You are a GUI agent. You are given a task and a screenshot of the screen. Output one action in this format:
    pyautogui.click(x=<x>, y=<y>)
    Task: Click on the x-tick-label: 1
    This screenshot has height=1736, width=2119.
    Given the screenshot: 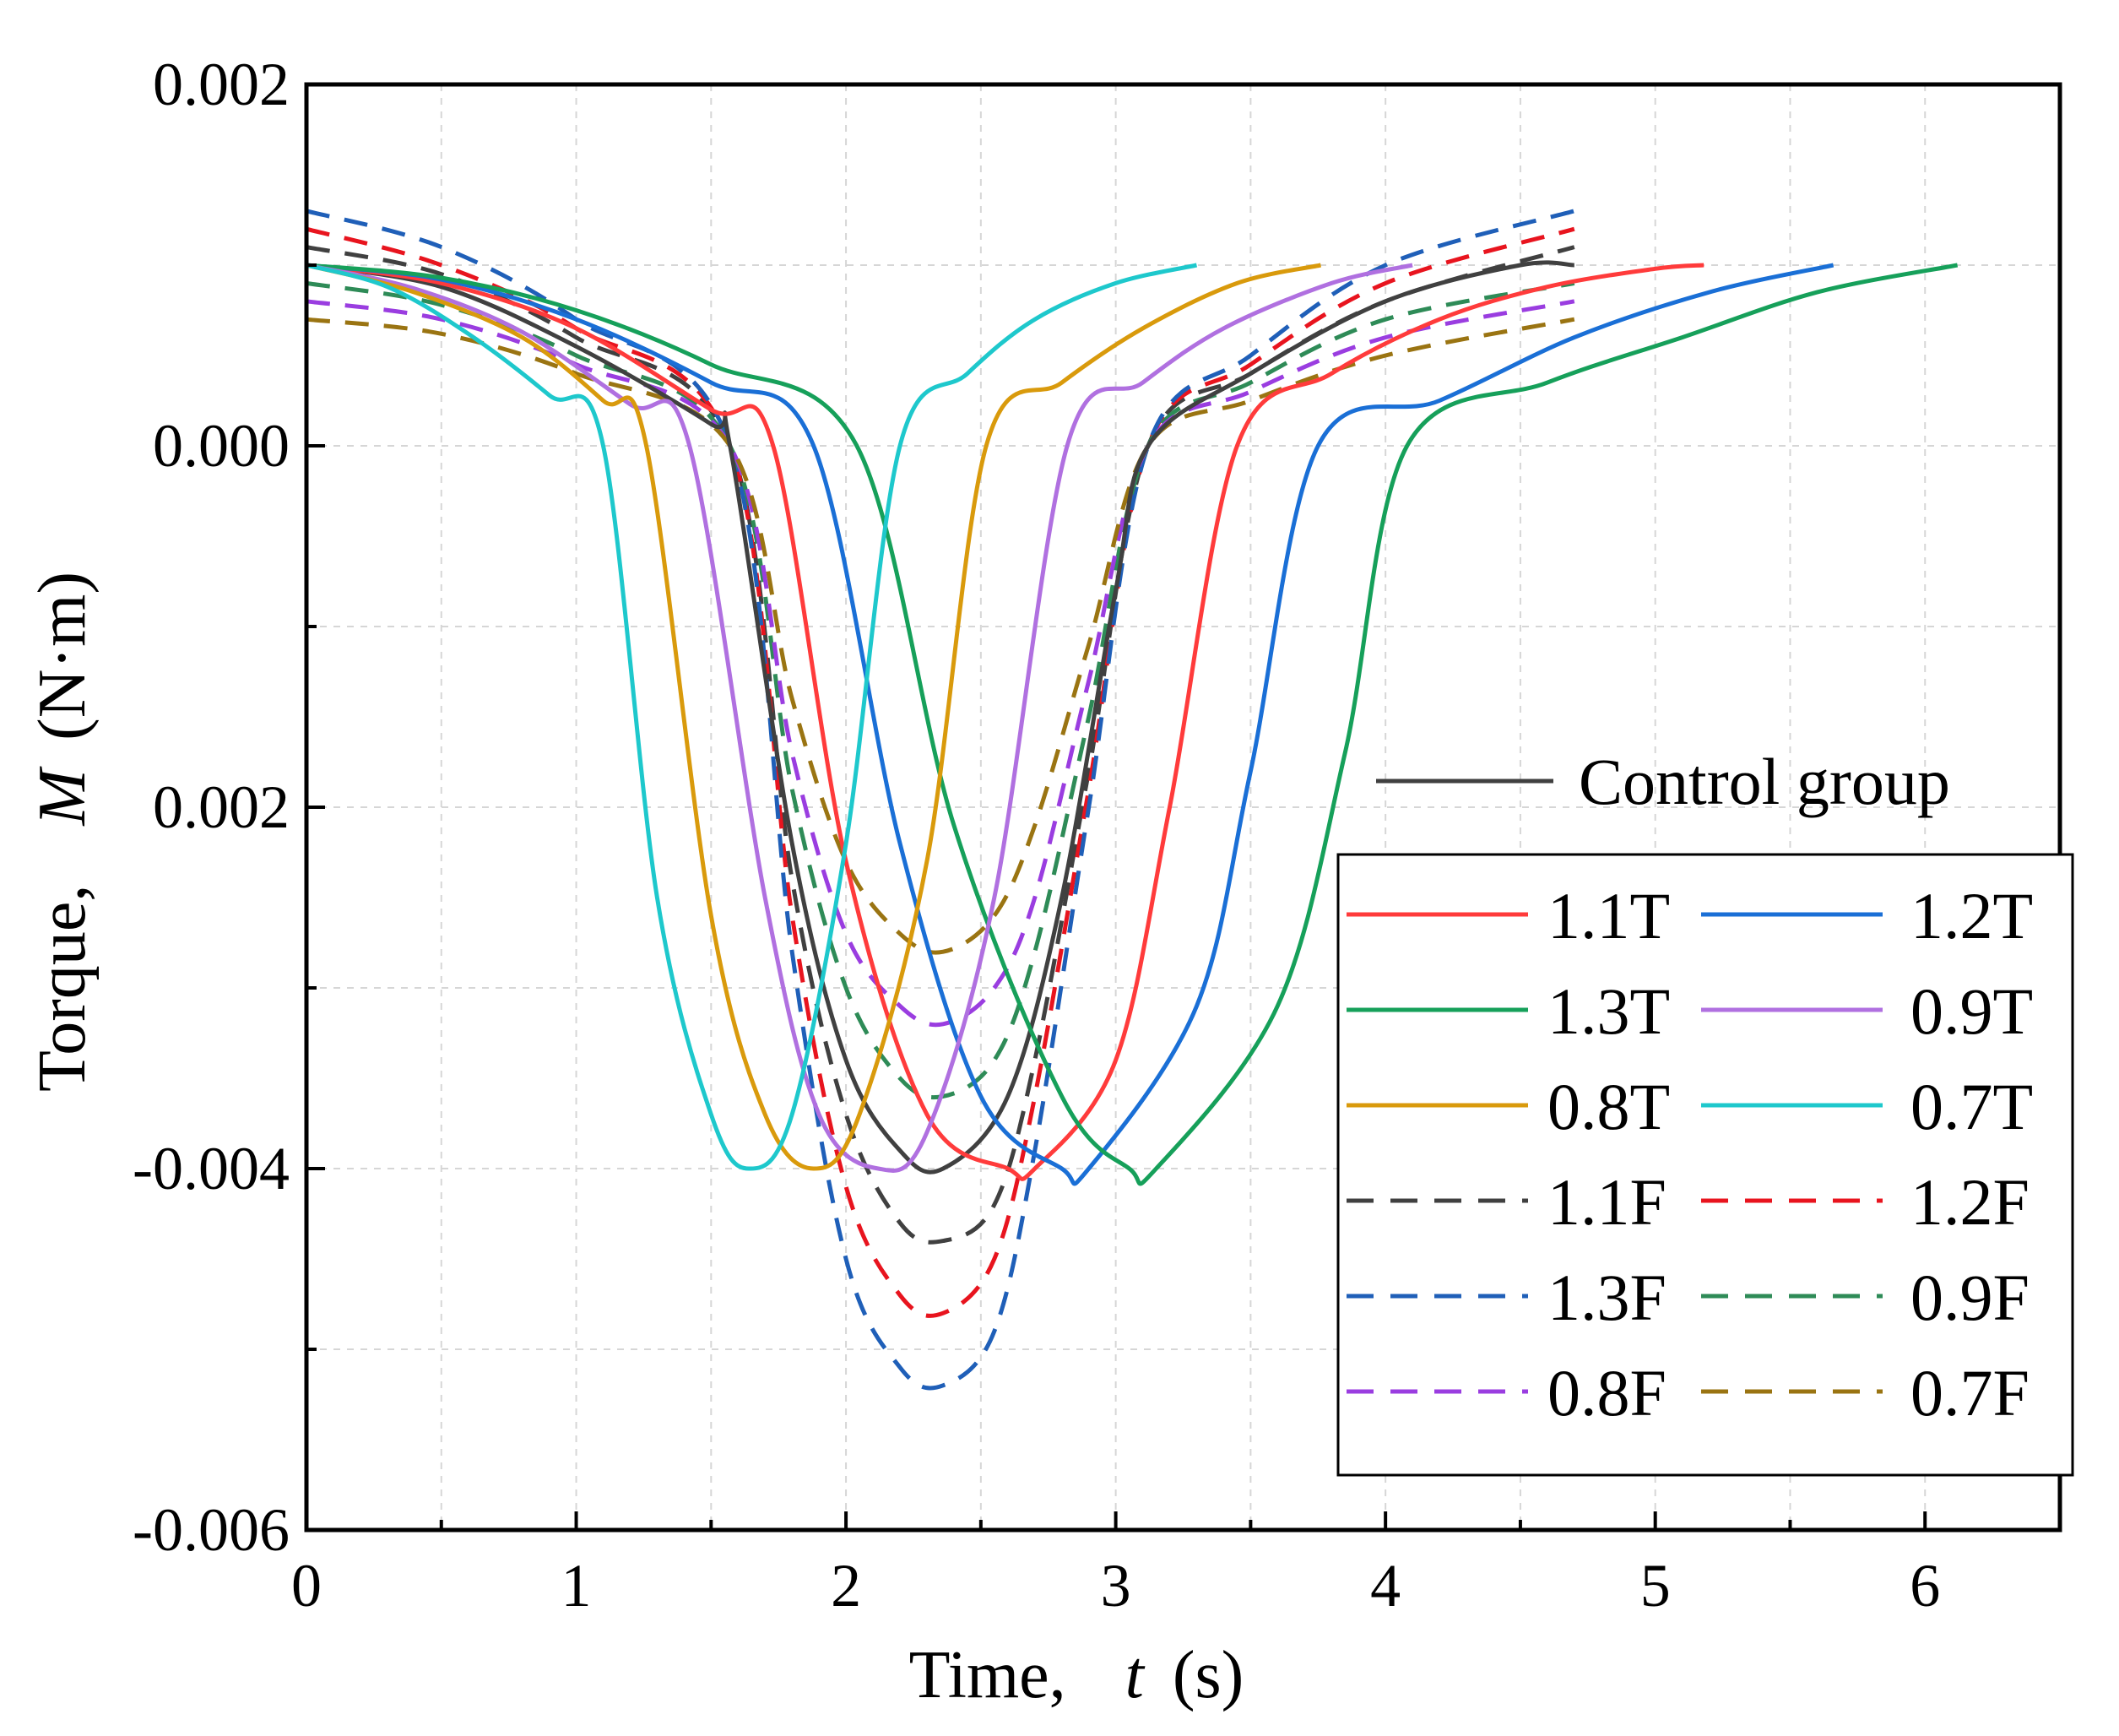 What is the action you would take?
    pyautogui.click(x=576, y=1586)
    